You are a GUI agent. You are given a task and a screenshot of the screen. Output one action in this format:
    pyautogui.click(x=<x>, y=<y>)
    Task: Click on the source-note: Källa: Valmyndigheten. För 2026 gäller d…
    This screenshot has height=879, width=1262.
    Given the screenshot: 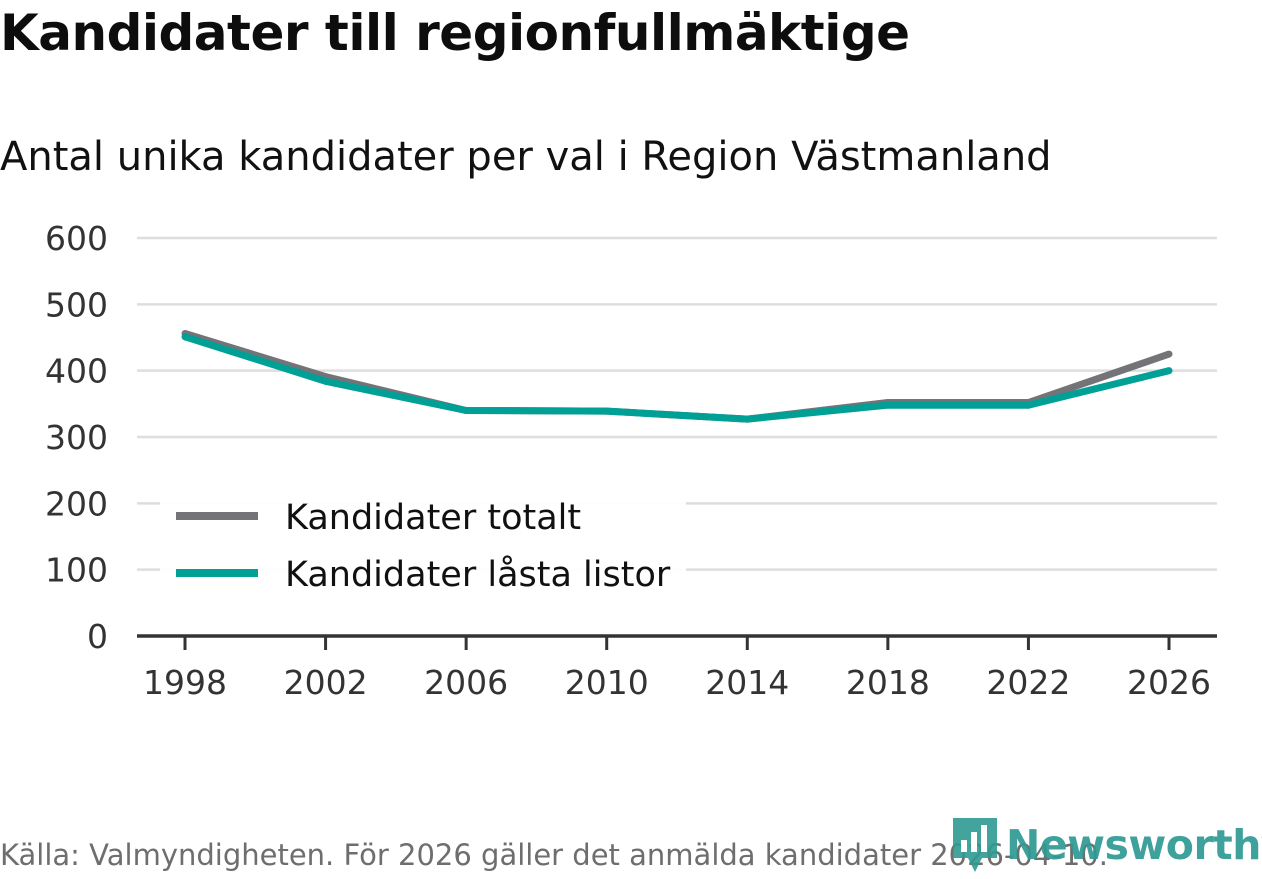 What is the action you would take?
    pyautogui.click(x=554, y=855)
    